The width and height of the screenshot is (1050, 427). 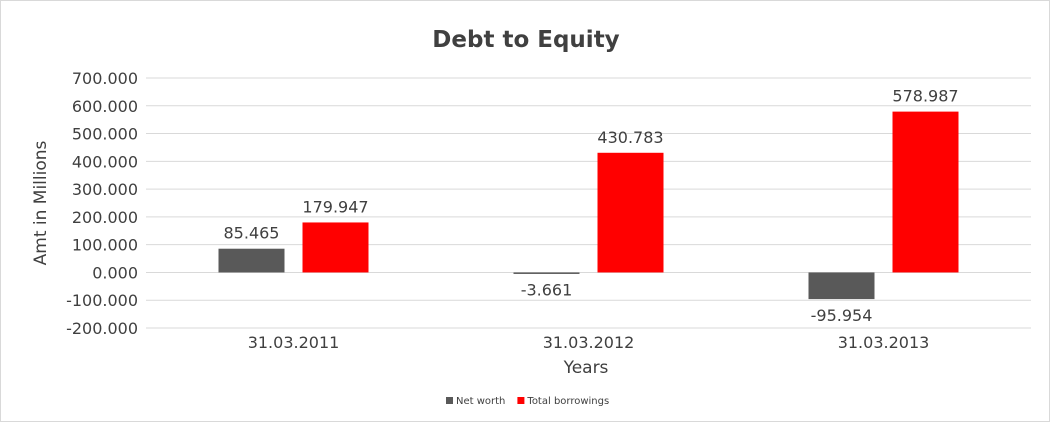 I want to click on data-label: 85.465, so click(x=252, y=233).